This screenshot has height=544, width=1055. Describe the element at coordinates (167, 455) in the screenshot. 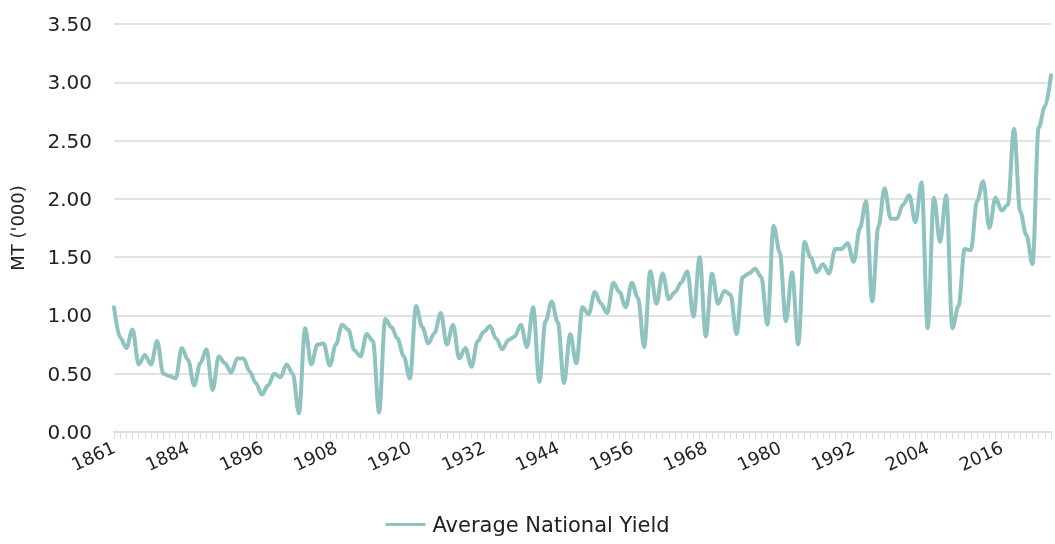

I see `x-tick-label: 1884` at that location.